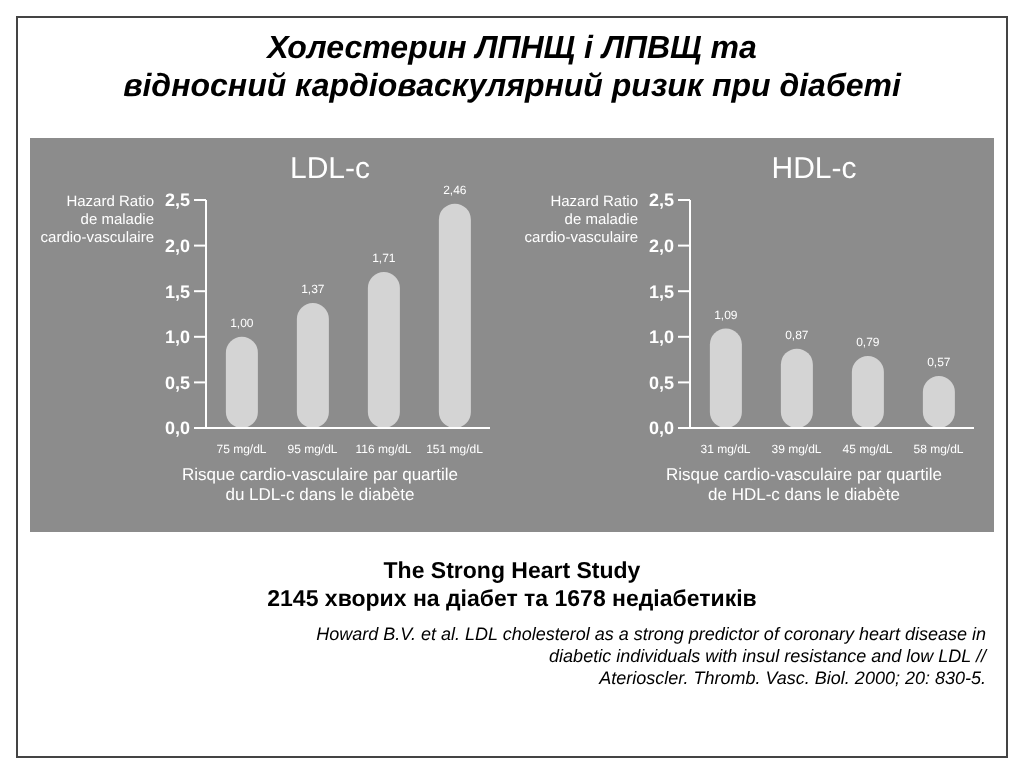  I want to click on chart-subtitle: HDL-c, so click(814, 169).